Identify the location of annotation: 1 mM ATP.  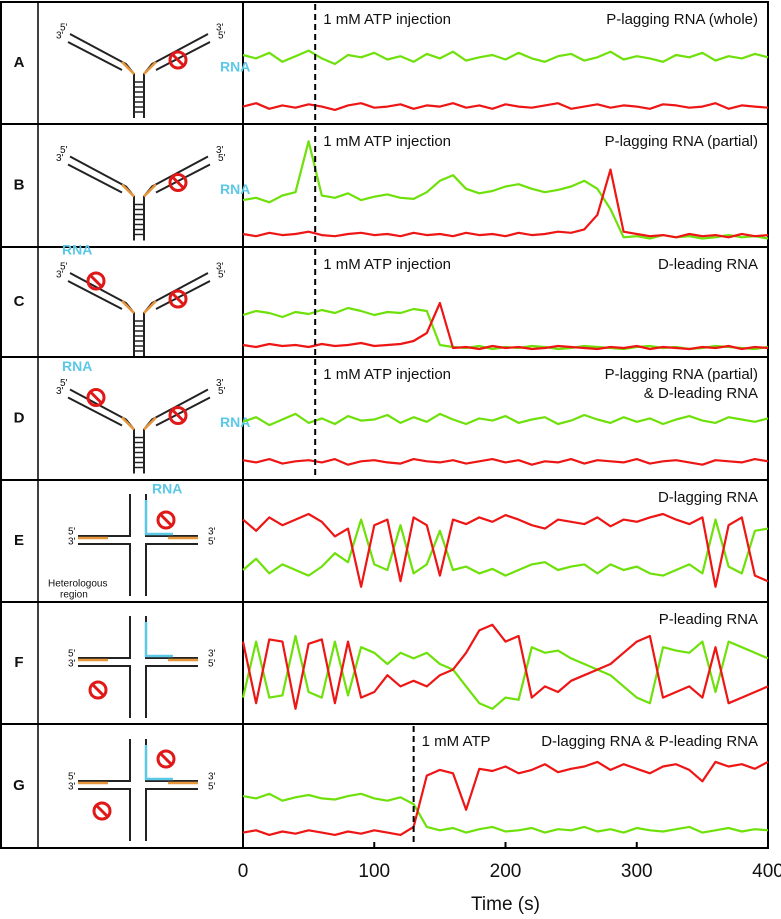
(456, 741).